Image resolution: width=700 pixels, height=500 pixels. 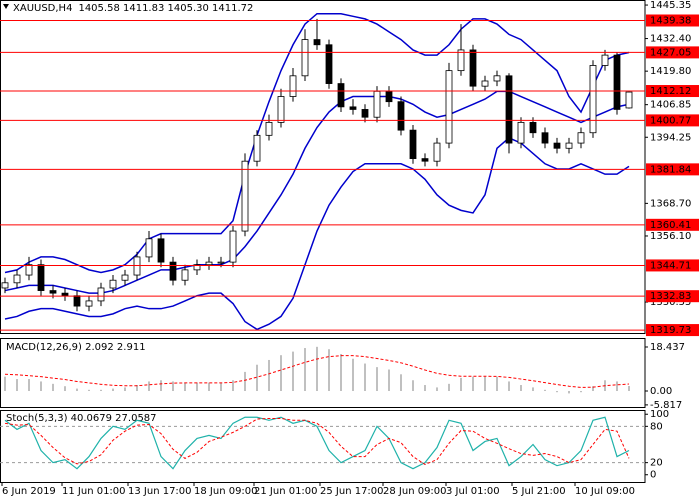 What do you see at coordinates (352, 491) in the screenshot?
I see `x-tick-label: 25 Jun 17:00` at bounding box center [352, 491].